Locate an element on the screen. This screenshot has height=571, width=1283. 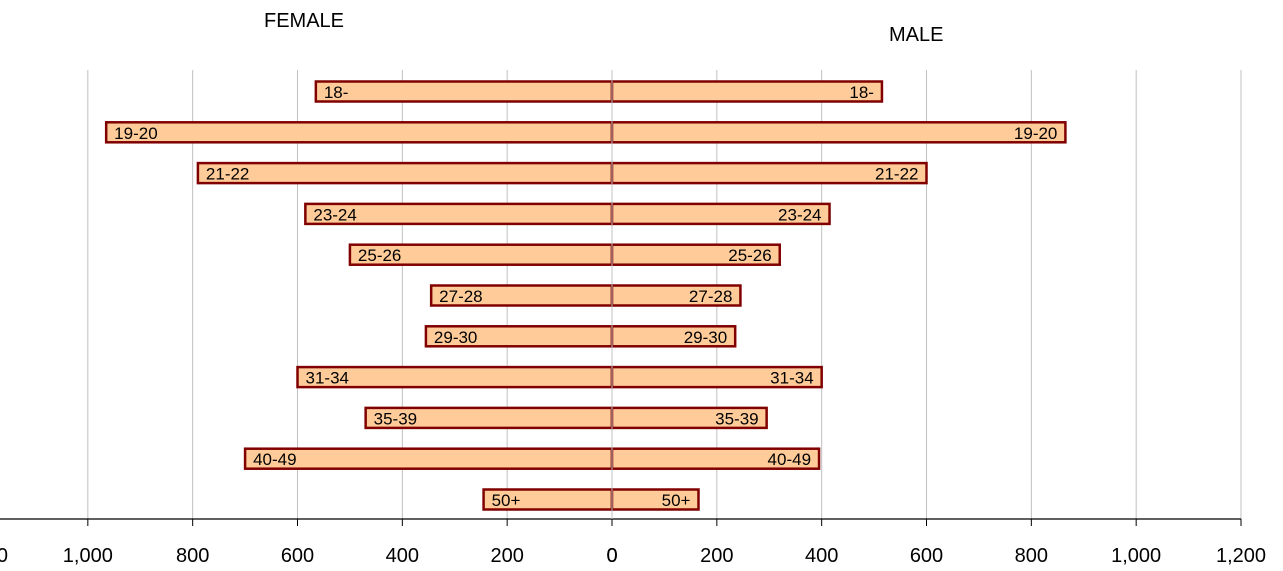
bar-label-female: 35-39 is located at coordinates (395, 418).